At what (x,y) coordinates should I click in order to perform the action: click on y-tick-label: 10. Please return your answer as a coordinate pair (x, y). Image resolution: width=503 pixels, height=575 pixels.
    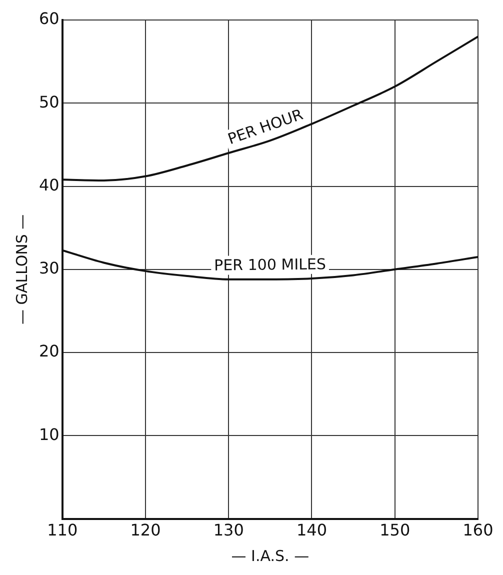
    Looking at the image, I should click on (49, 434).